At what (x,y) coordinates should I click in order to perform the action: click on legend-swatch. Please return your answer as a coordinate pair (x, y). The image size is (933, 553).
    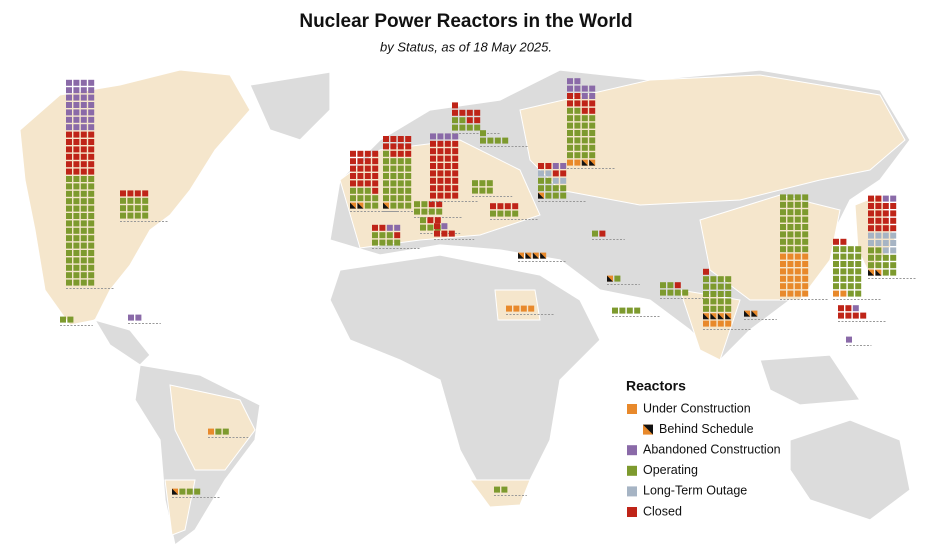
    Looking at the image, I should click on (648, 429).